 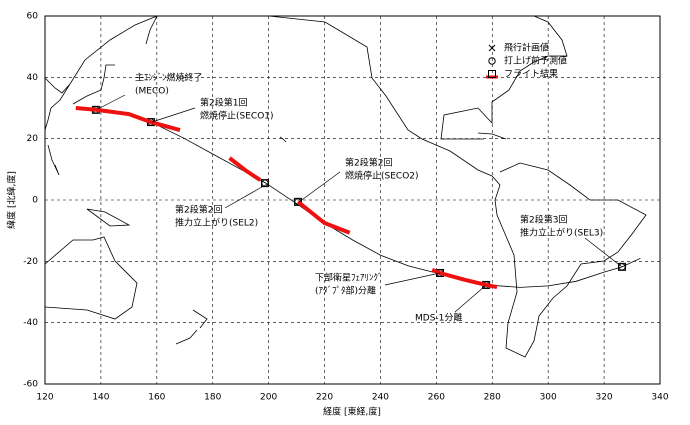 I want to click on legend-label: 打上げ前予測値, so click(x=535, y=61).